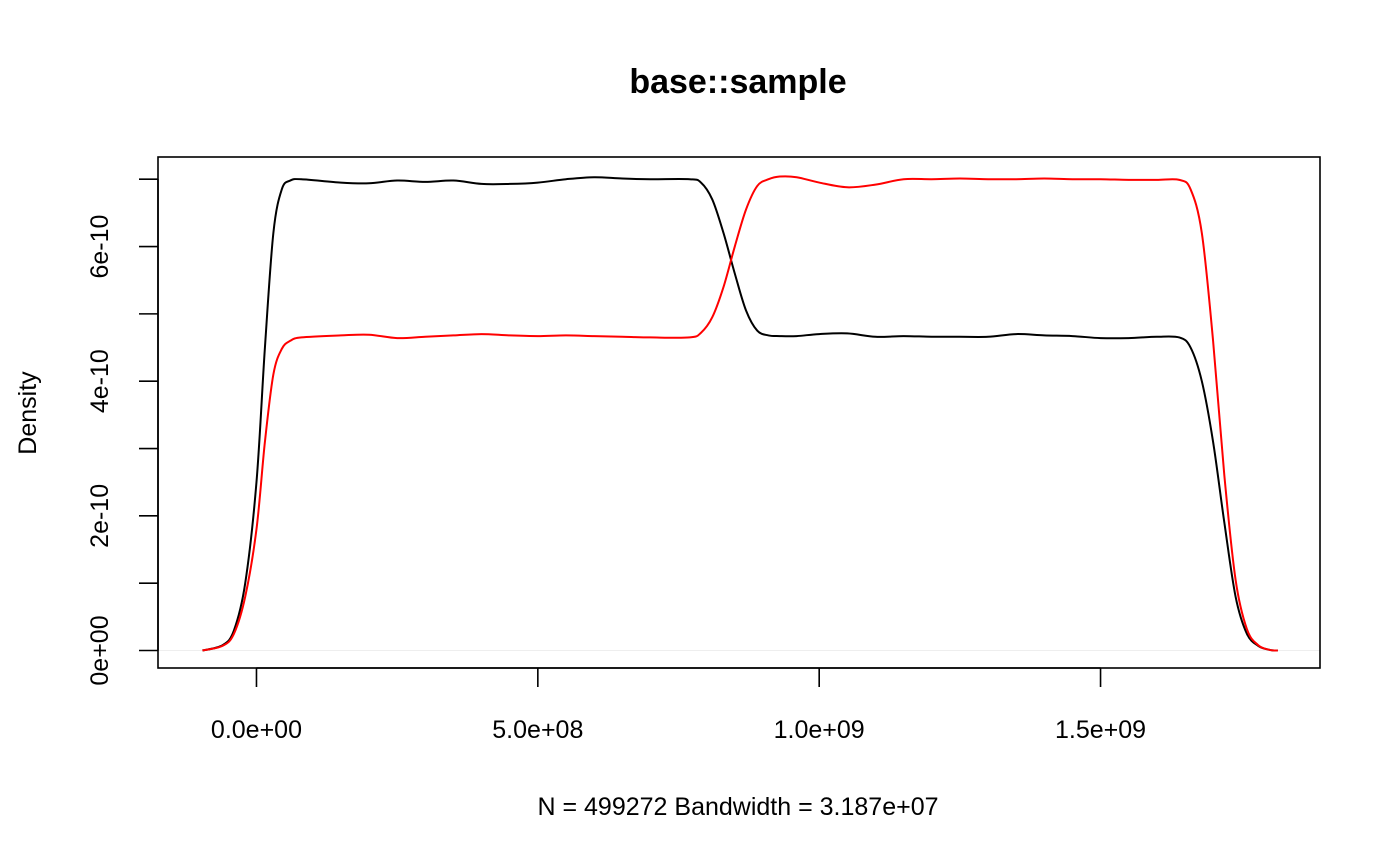 This screenshot has height=865, width=1400. What do you see at coordinates (100, 650) in the screenshot?
I see `y-tick-label-0: 0e+00` at bounding box center [100, 650].